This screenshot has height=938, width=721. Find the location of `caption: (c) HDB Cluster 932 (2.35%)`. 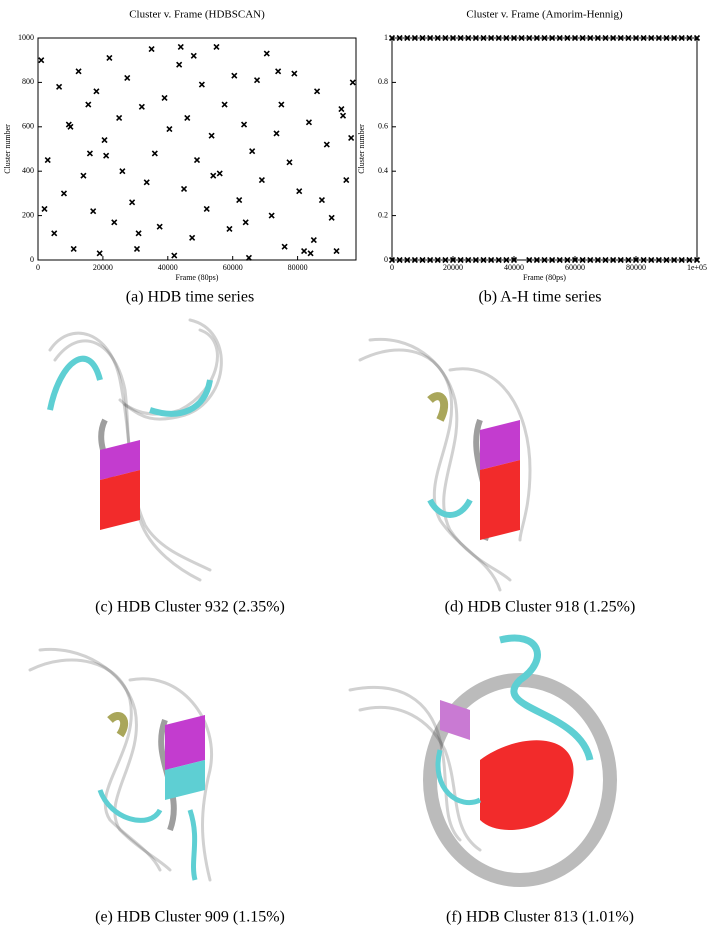

caption: (c) HDB Cluster 932 (2.35%) is located at coordinates (190, 607).